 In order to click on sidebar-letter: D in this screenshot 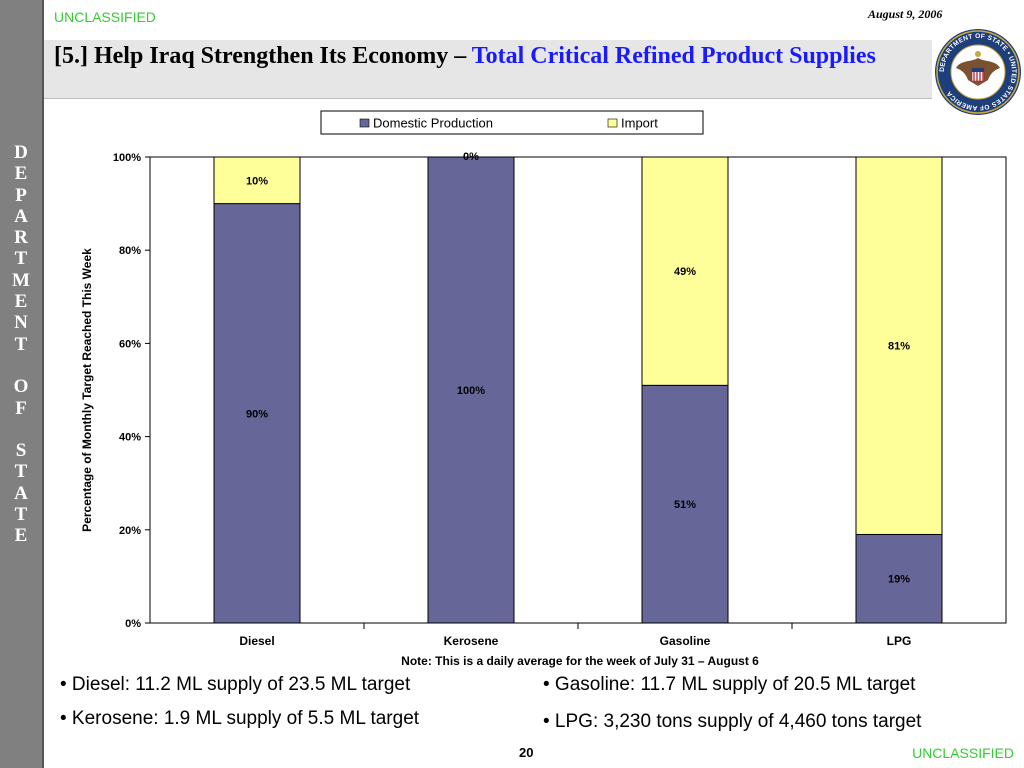, I will do `click(21, 152)`.